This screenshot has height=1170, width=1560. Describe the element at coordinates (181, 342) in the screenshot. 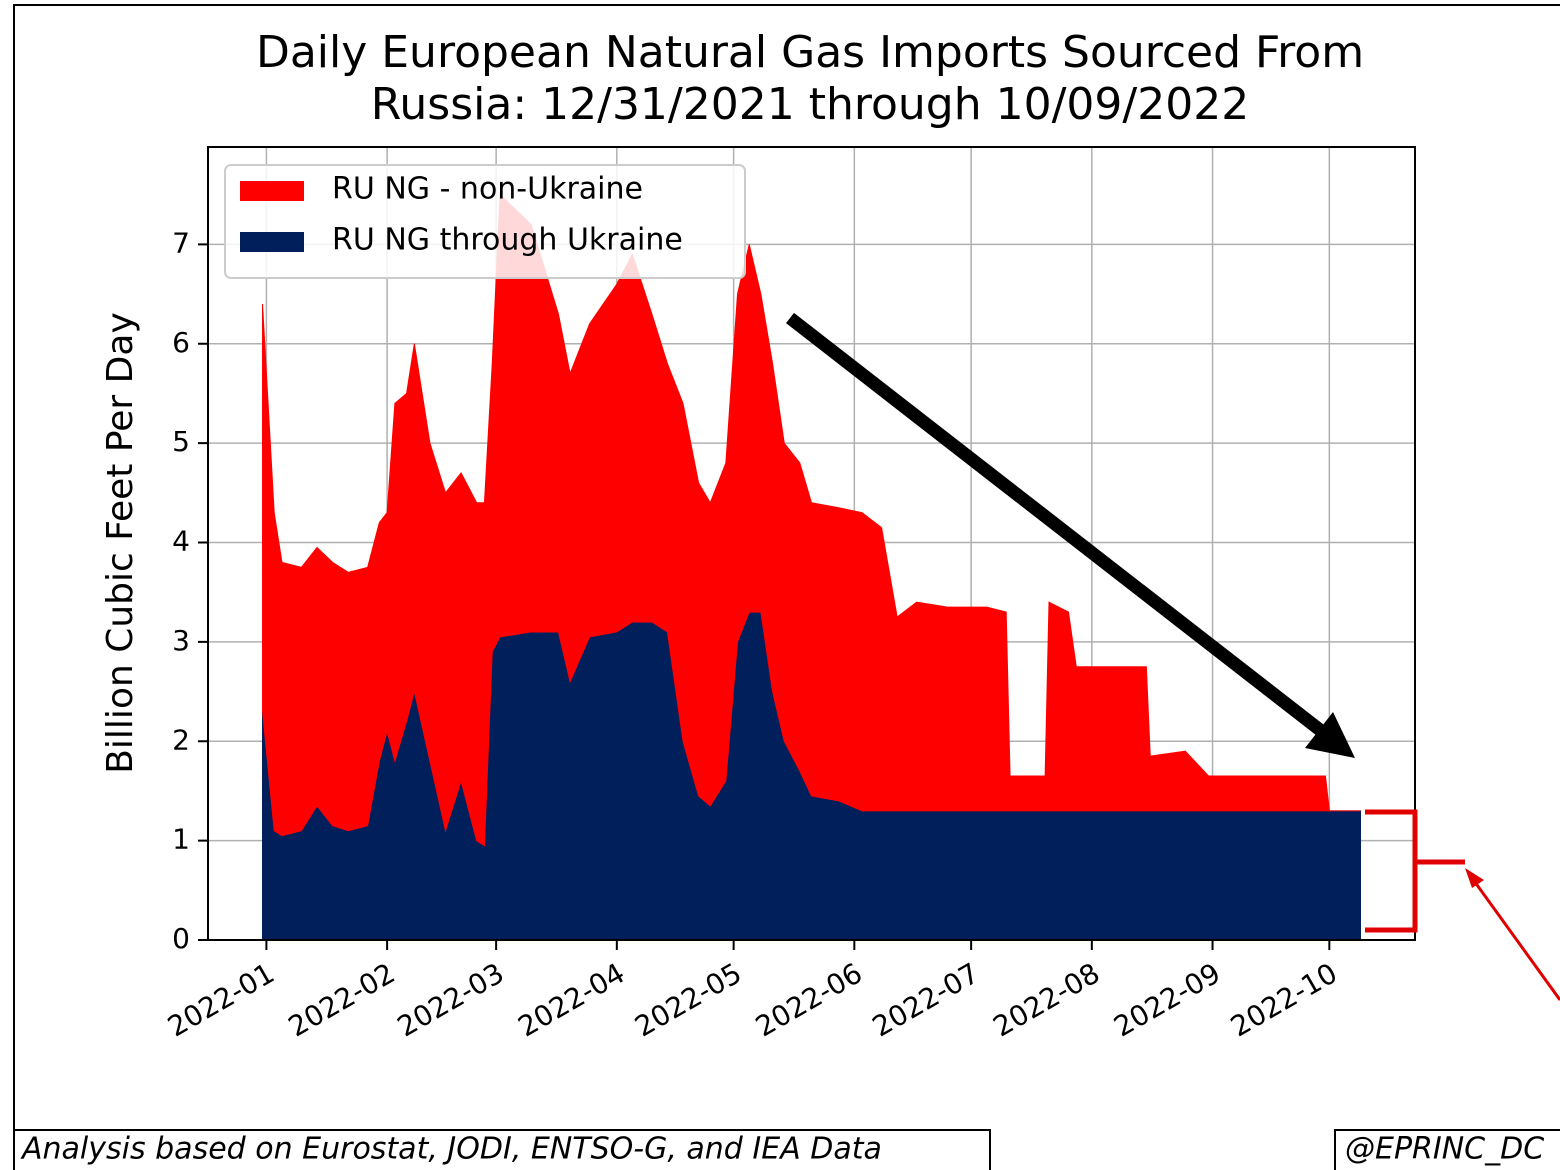

I see `y-tick-label: 6` at that location.